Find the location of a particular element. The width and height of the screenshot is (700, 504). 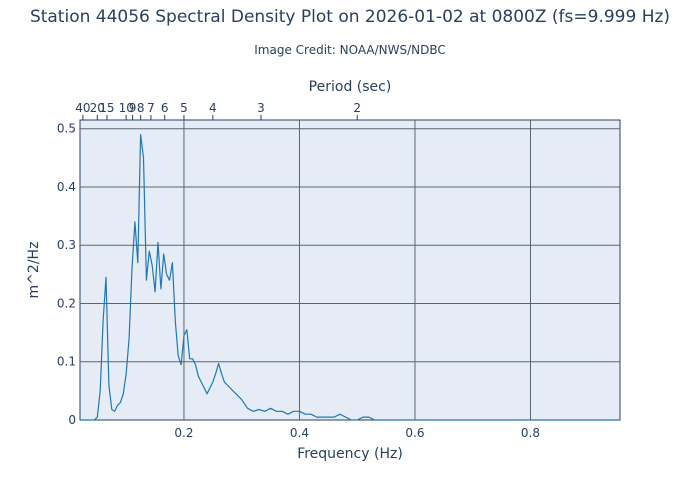

x-tick-label: 0.4 is located at coordinates (299, 433).